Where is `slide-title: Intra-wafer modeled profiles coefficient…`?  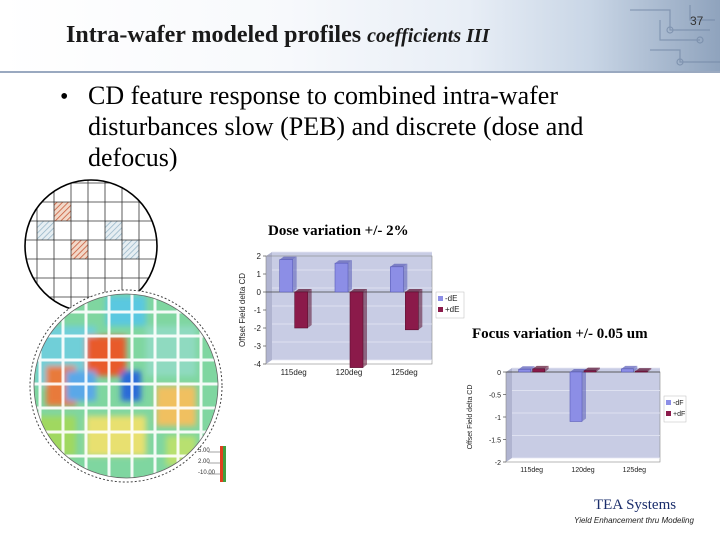 slide-title: Intra-wafer modeled profiles coefficient… is located at coordinates (278, 35).